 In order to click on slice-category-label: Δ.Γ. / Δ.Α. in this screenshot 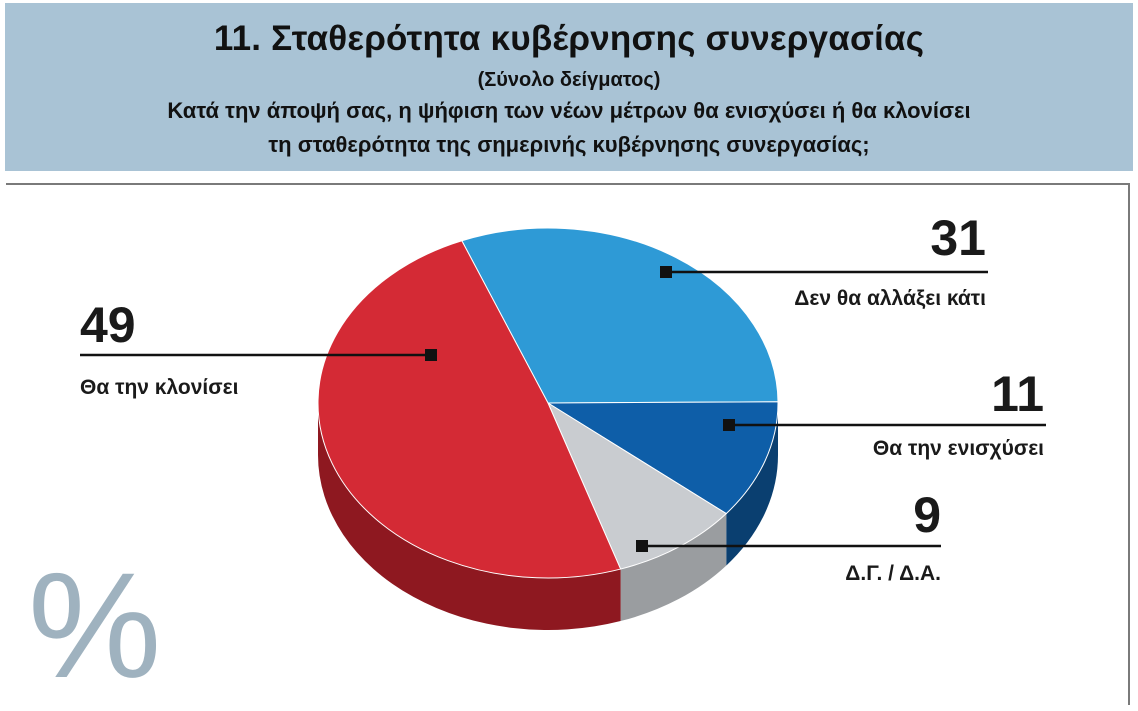, I will do `click(893, 573)`.